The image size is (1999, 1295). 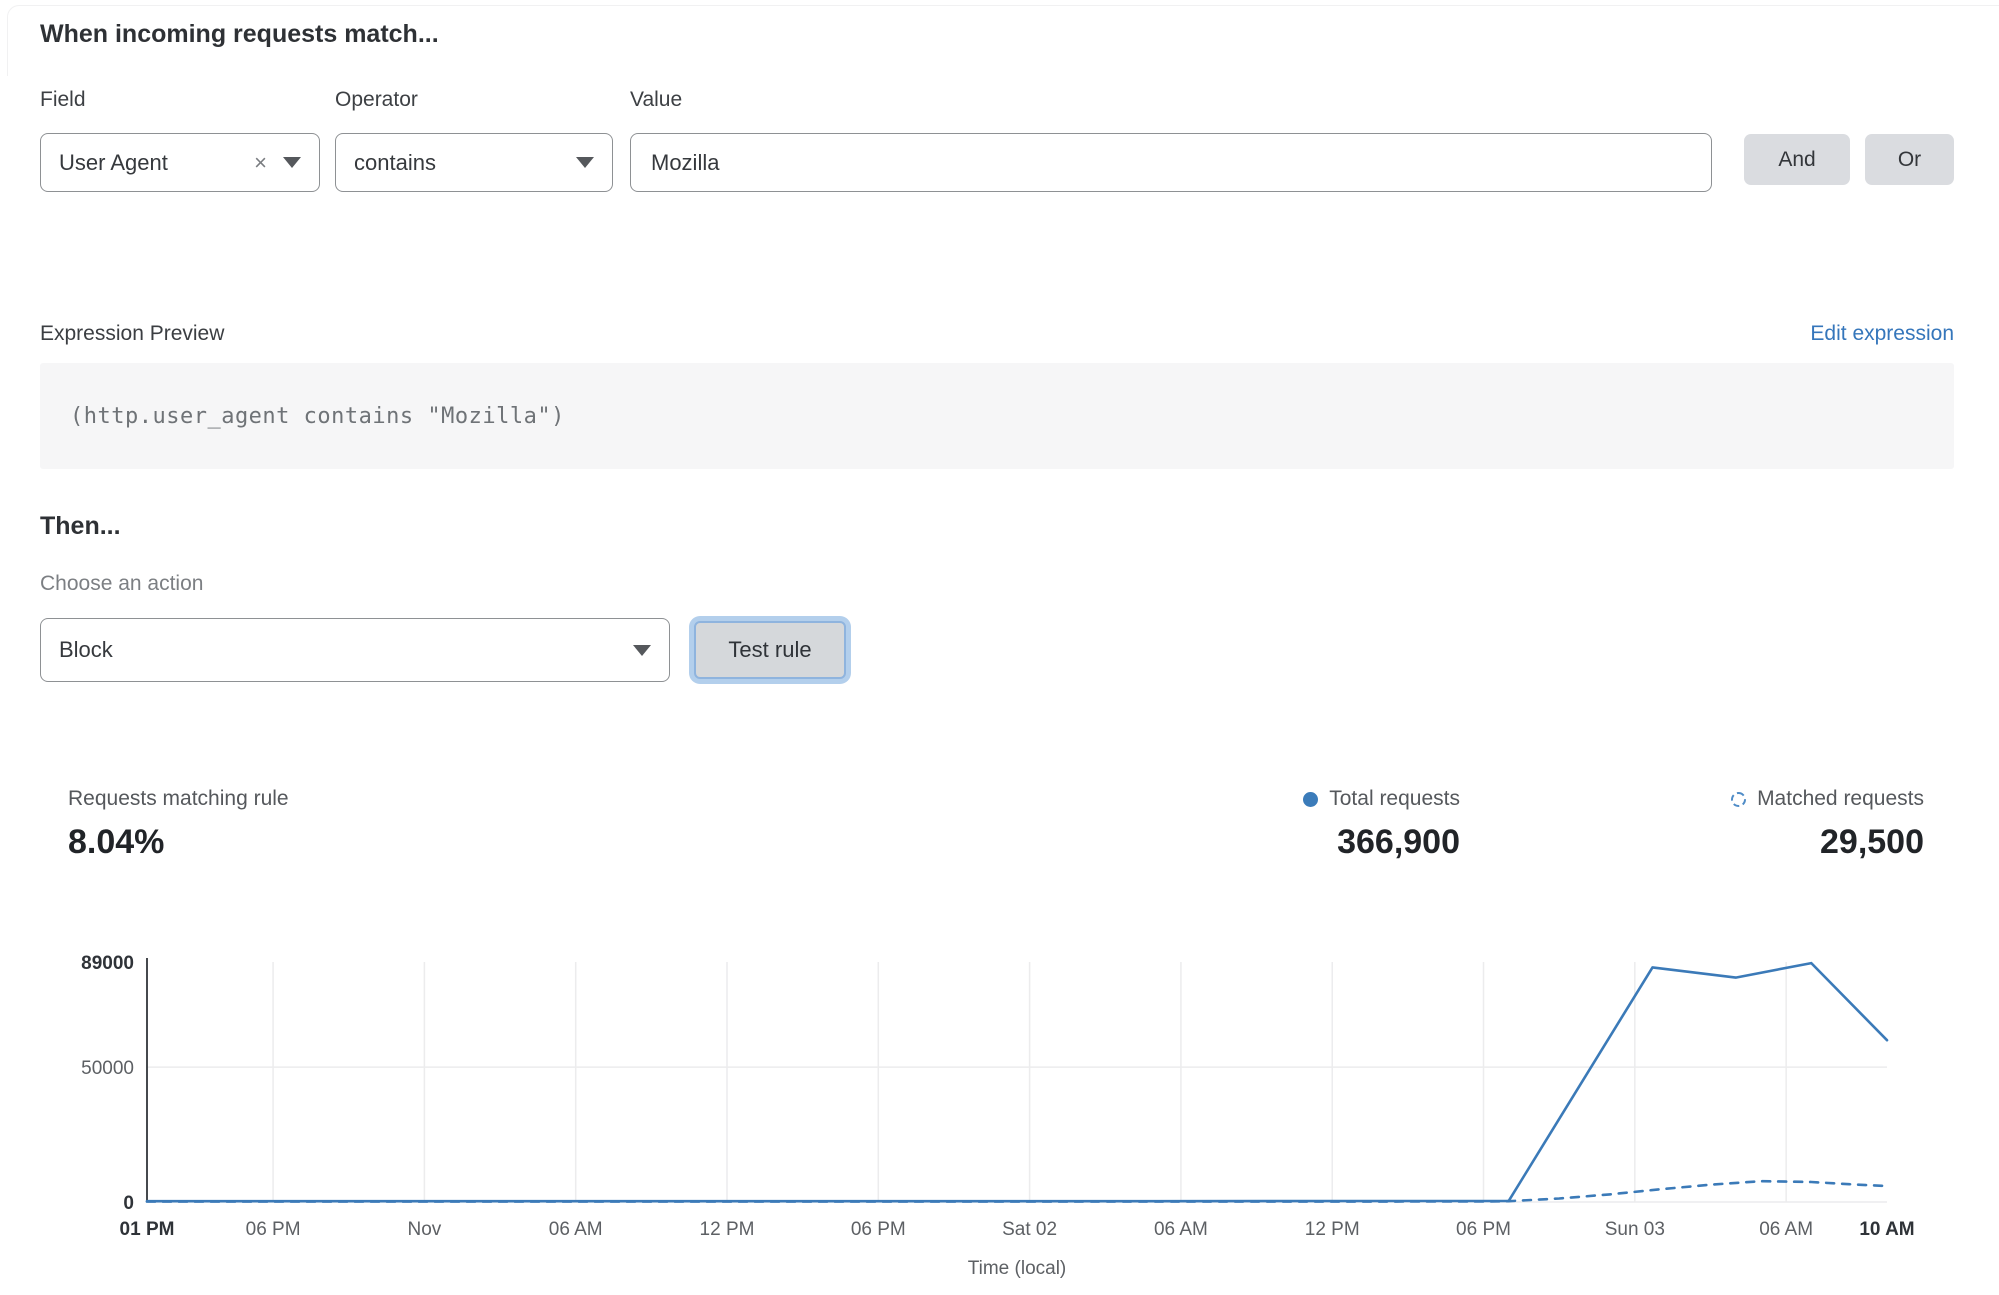 I want to click on test-rule-button: Test rule, so click(x=770, y=650).